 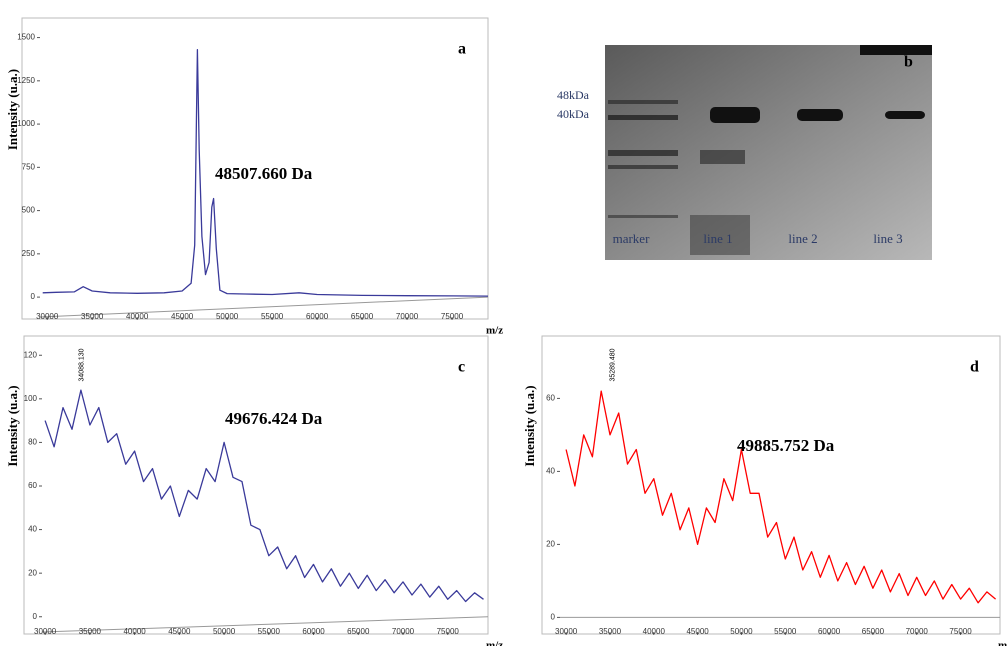 What do you see at coordinates (29, 253) in the screenshot?
I see `y-tick-label: 250` at bounding box center [29, 253].